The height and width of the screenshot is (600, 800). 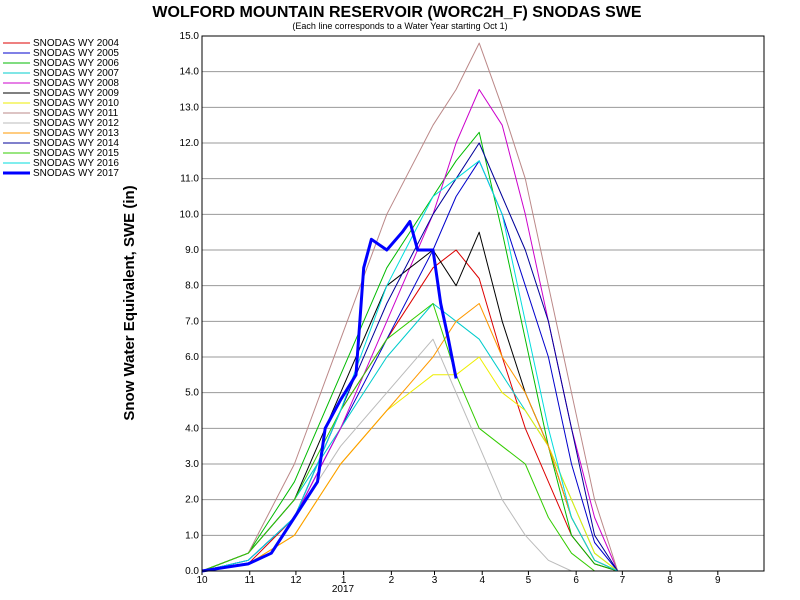 What do you see at coordinates (192, 535) in the screenshot?
I see `y-tick-label: 1.0` at bounding box center [192, 535].